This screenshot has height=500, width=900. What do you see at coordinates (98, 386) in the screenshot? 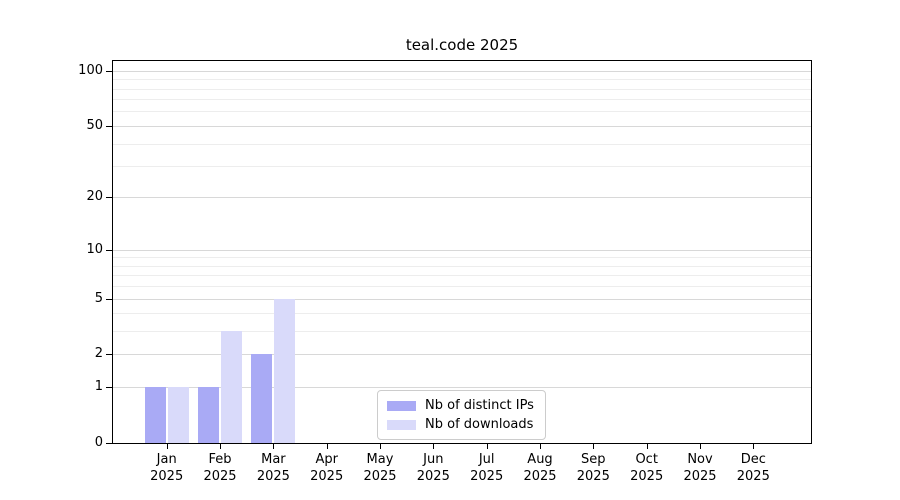
I see `y-tick-label-1: 1` at bounding box center [98, 386].